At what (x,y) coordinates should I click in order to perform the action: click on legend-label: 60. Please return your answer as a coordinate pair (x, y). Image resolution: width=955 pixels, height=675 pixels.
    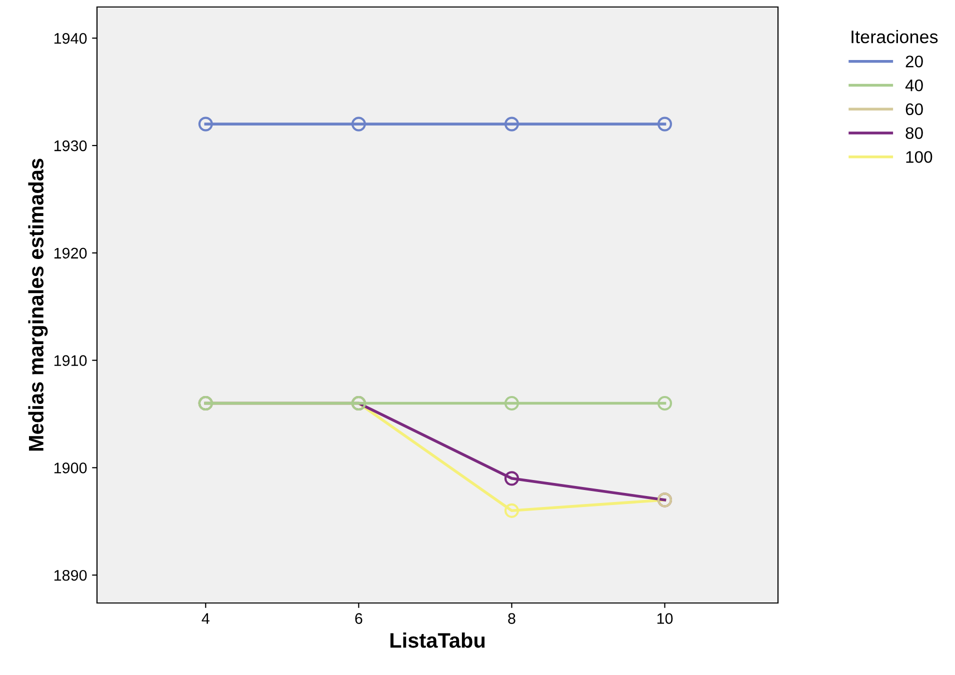
    Looking at the image, I should click on (914, 109).